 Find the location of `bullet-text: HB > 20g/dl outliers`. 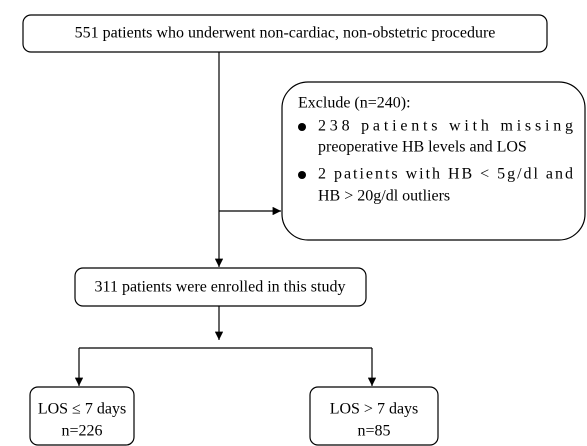

bullet-text: HB > 20g/dl outliers is located at coordinates (384, 196).